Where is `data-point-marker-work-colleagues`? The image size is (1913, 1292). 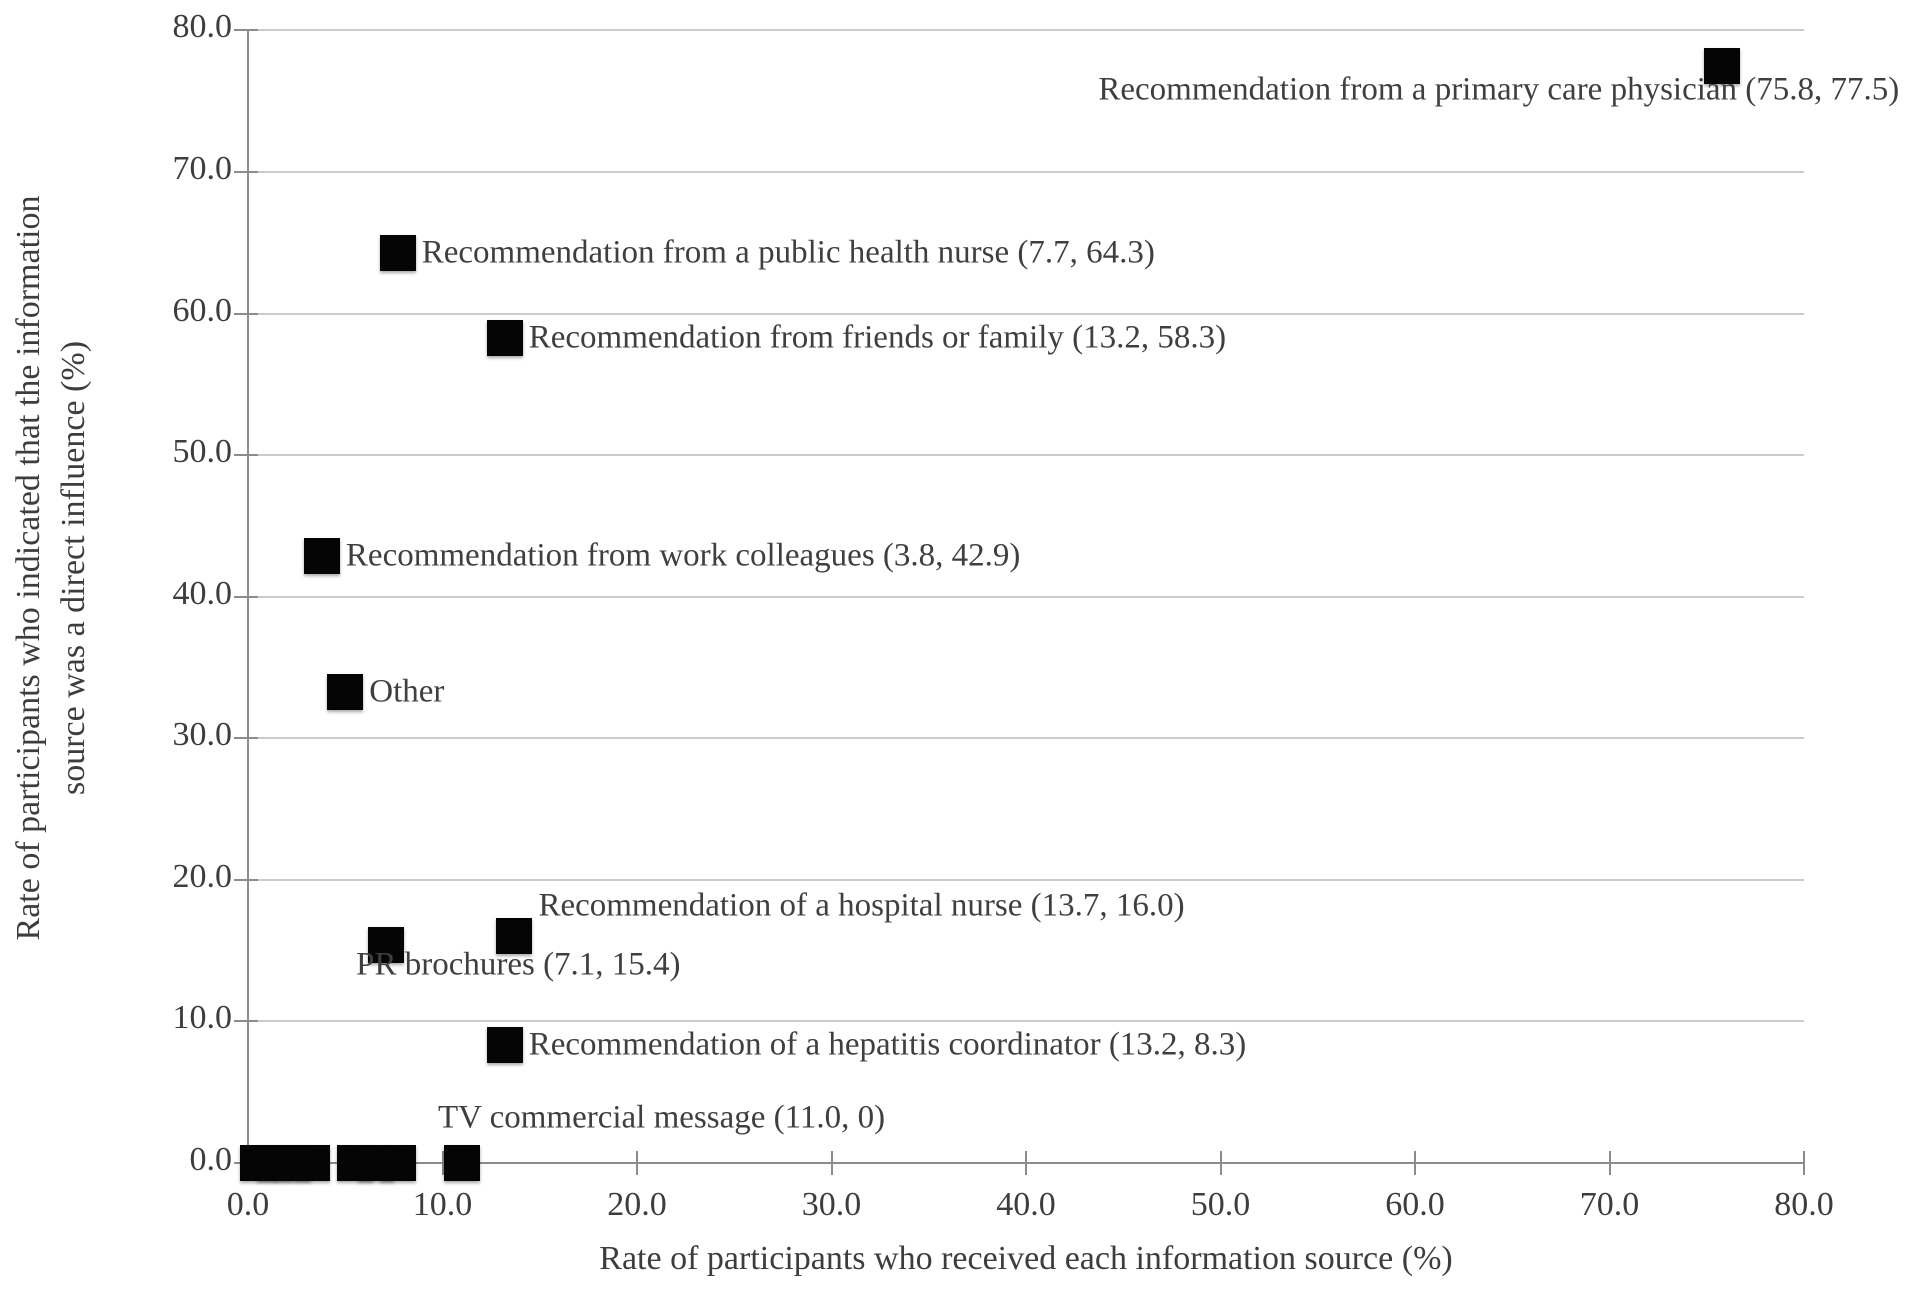 data-point-marker-work-colleagues is located at coordinates (321, 555).